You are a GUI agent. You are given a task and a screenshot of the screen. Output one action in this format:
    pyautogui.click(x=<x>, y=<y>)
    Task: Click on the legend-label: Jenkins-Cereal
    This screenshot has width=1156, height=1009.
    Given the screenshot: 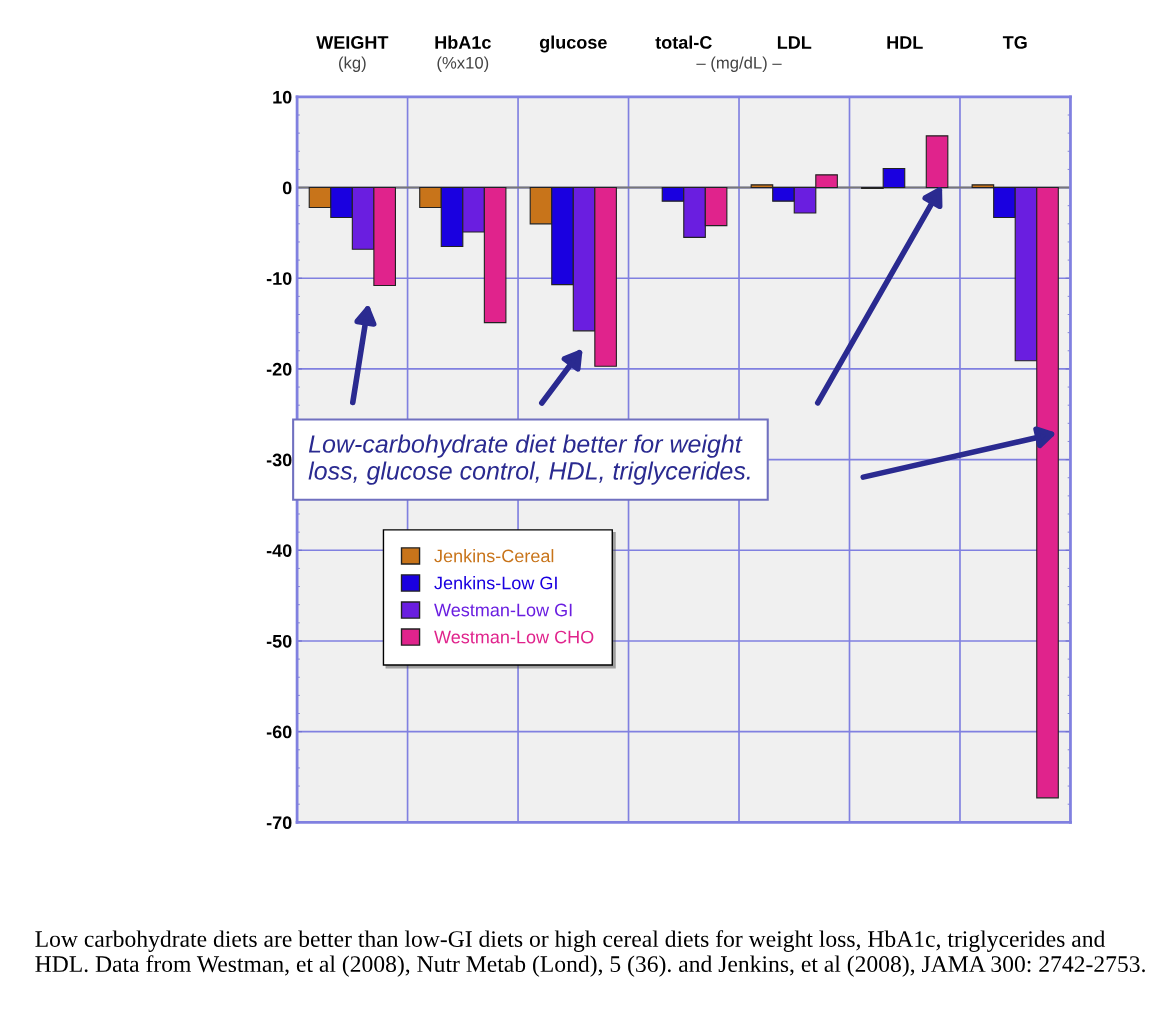 What is the action you would take?
    pyautogui.click(x=494, y=556)
    